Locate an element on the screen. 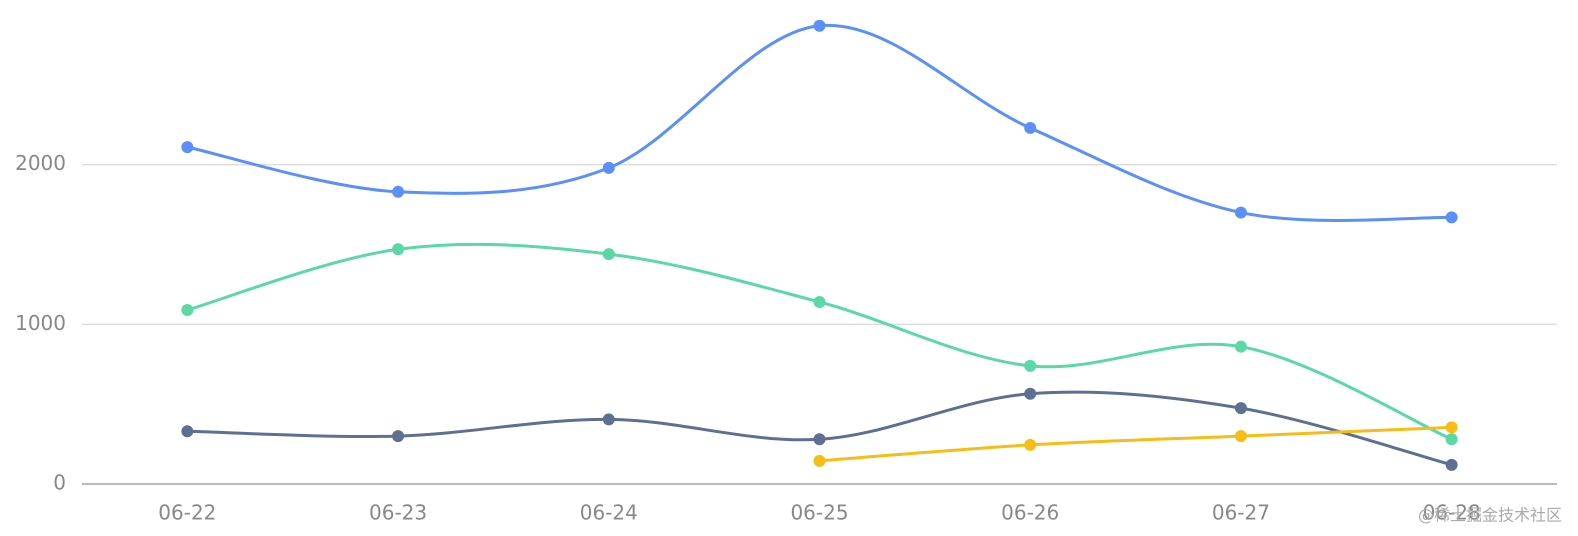  x-tick-label: 06-22 is located at coordinates (187, 513).